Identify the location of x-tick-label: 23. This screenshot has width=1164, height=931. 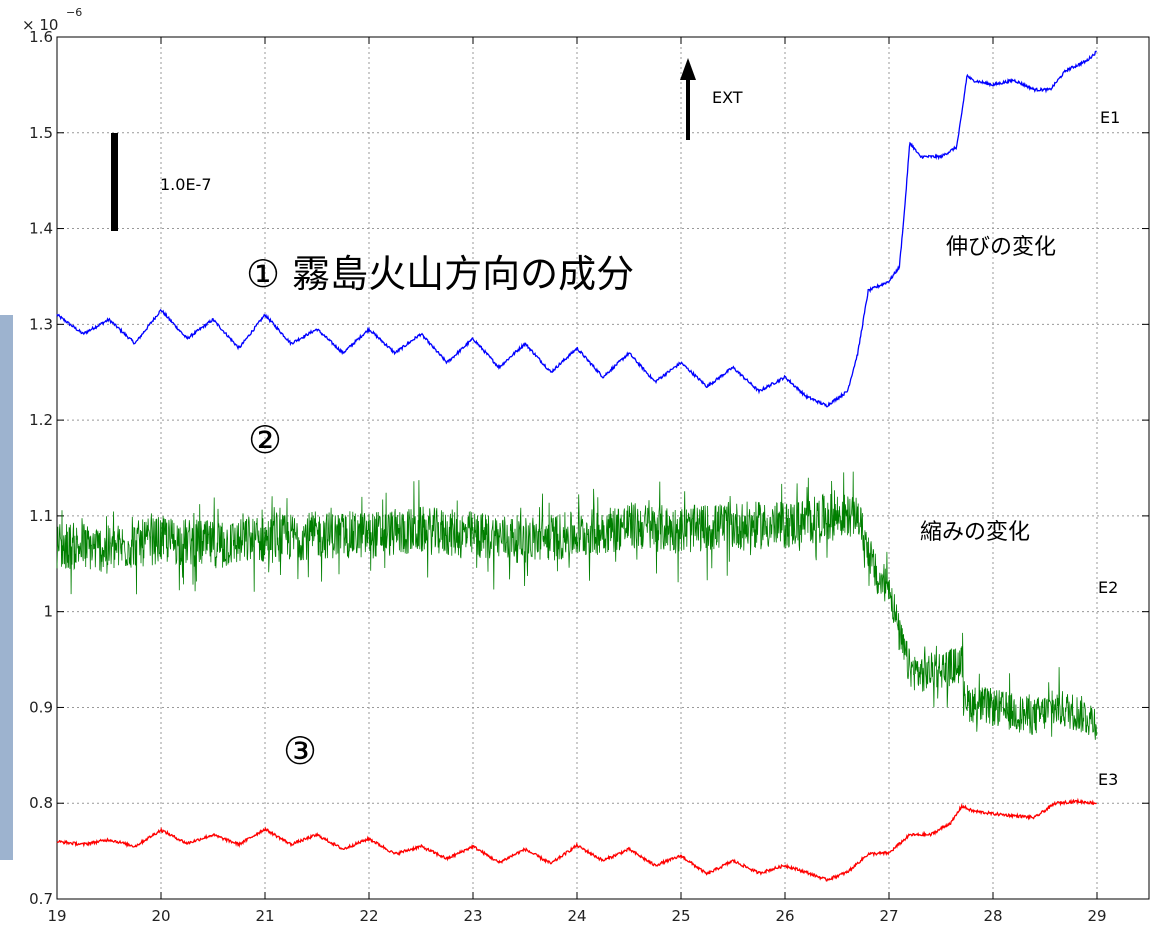
(472, 916).